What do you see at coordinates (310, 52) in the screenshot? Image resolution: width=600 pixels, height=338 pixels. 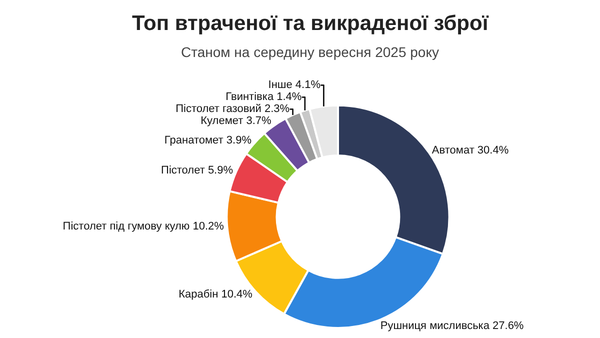 I see `chart-subtitle: Станом на середину вересня 2025 року` at bounding box center [310, 52].